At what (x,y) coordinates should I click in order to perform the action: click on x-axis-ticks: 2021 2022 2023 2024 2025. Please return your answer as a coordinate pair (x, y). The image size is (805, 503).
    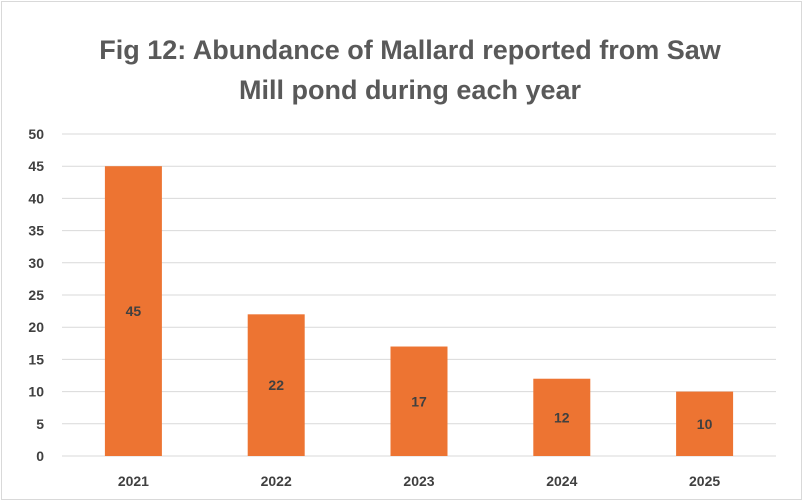
    Looking at the image, I should click on (419, 481).